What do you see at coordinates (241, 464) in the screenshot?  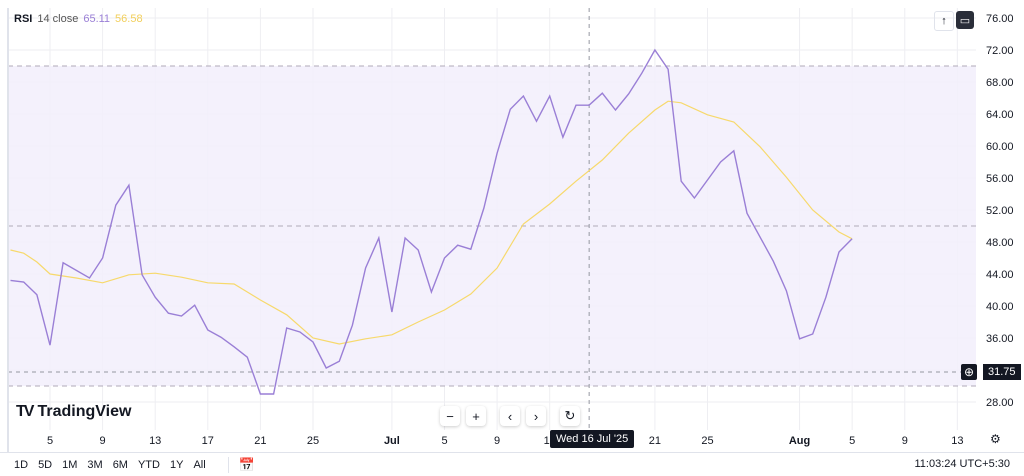 I see `calendar-goto-icon: 📅` at bounding box center [241, 464].